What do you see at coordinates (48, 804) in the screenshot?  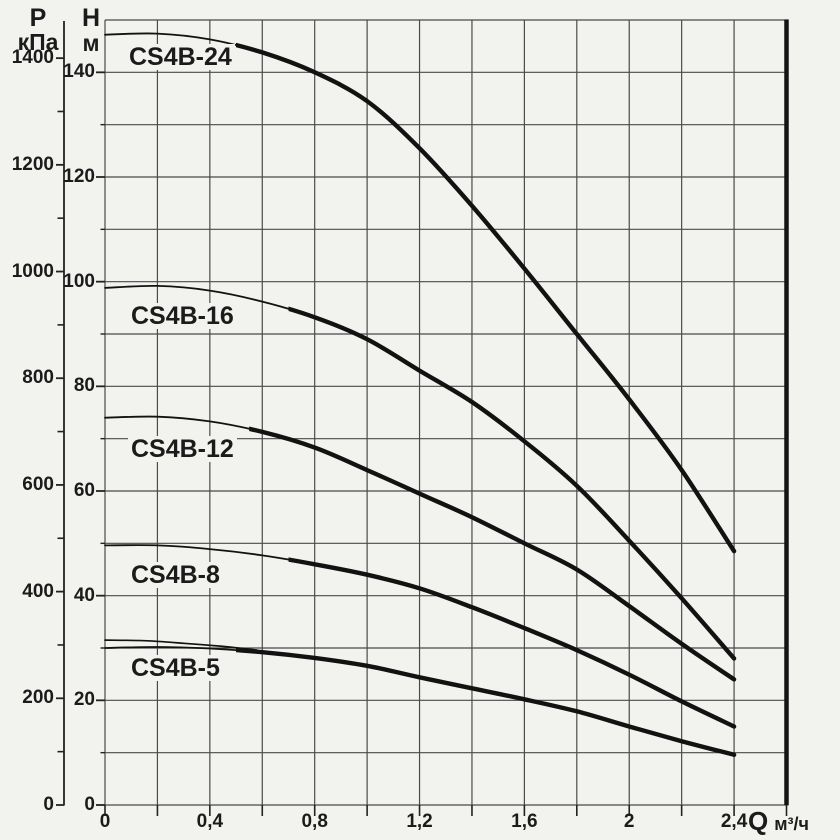 I see `p-axis-tick-label: 0` at bounding box center [48, 804].